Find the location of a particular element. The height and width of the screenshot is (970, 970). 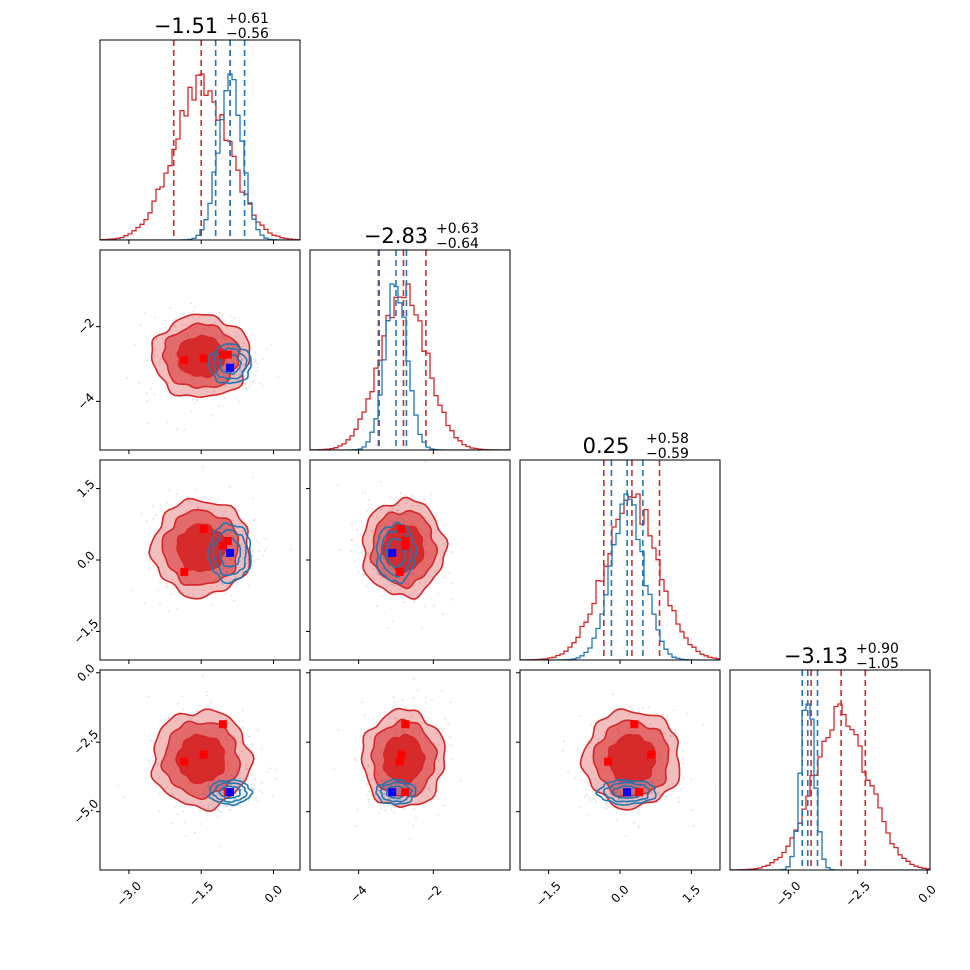

panel-3-0: −3.0 −1.5 0.0−5.0−2.50.0 is located at coordinates (186, 785).